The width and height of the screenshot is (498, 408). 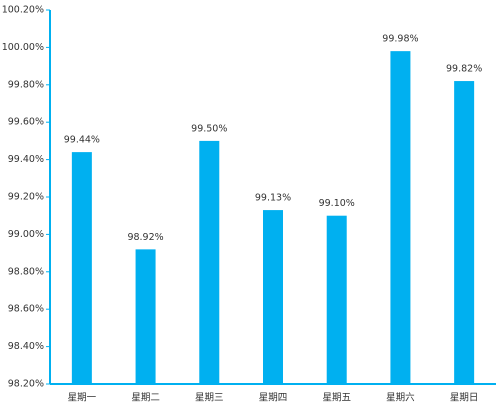 What do you see at coordinates (337, 203) in the screenshot?
I see `value-label: 99.10%` at bounding box center [337, 203].